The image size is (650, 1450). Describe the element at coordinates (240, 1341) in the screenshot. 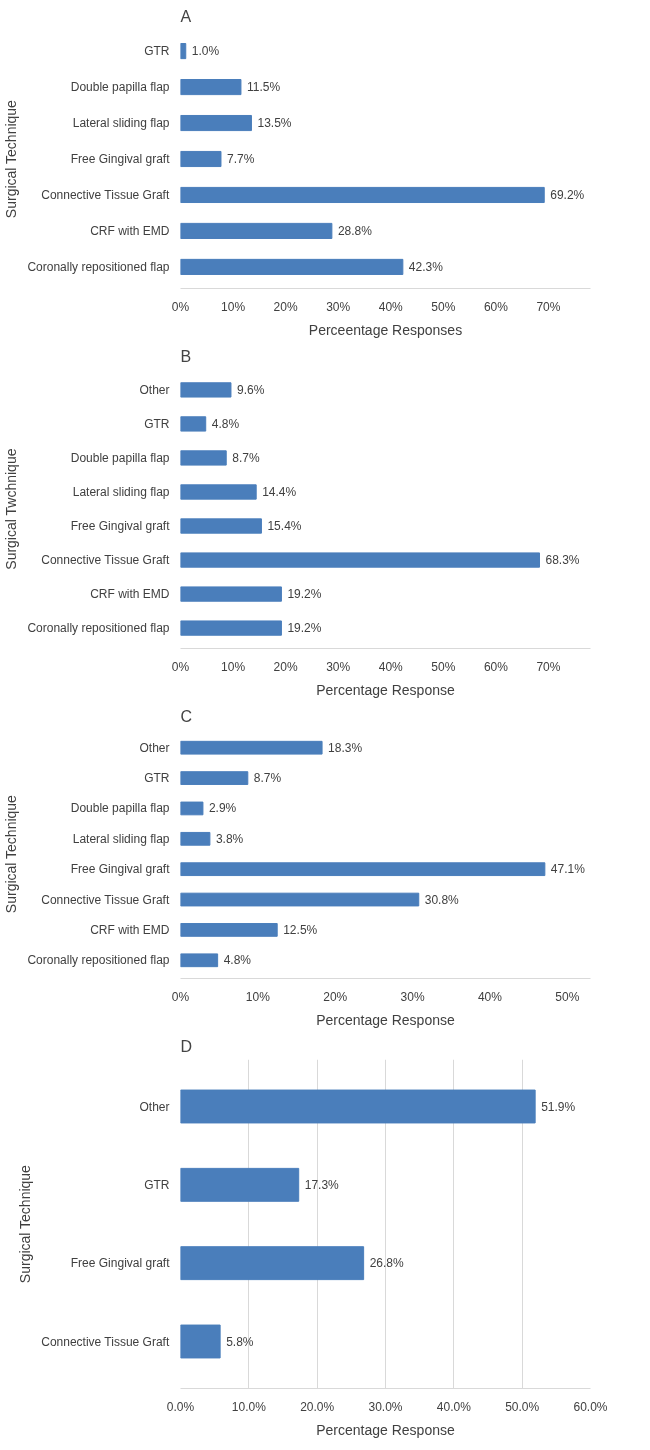

I see `data-label: 5.8%` at that location.